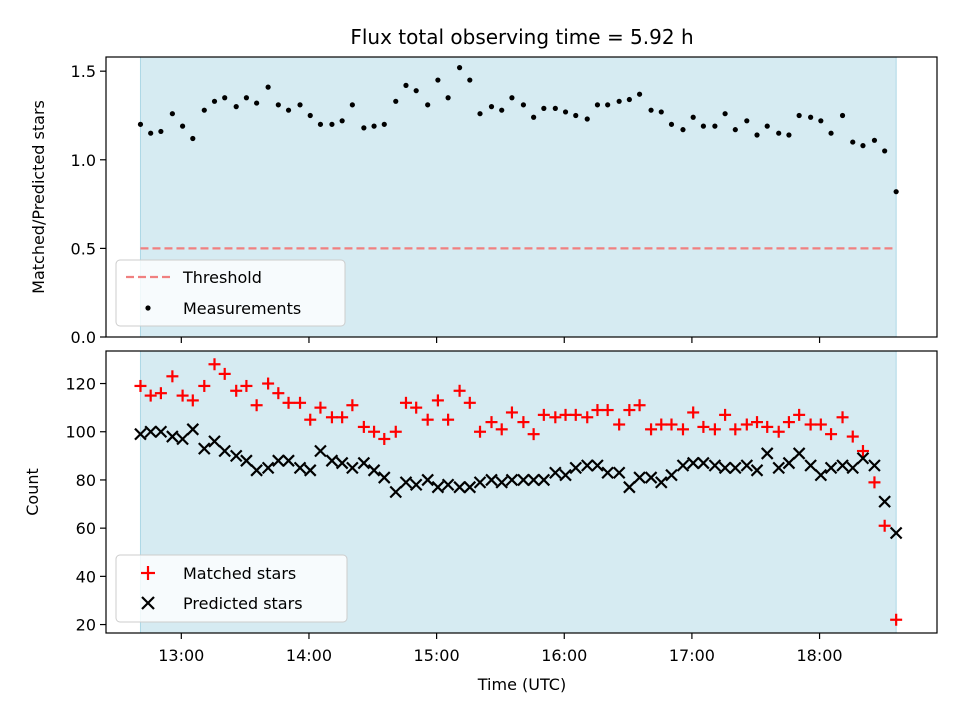 The image size is (960, 720). I want to click on count-y-tick-label: 80, so click(86, 480).